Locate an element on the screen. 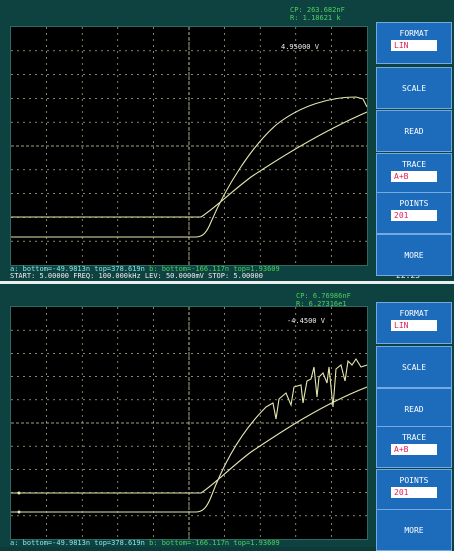  bottom-marker-readout: CP: 6.76986nF R: 6.27316e1 is located at coordinates (323, 300).